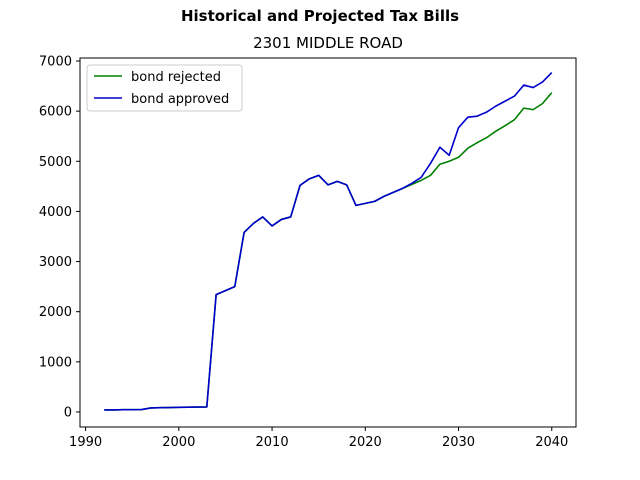  Describe the element at coordinates (178, 442) in the screenshot. I see `x-tick-label: 2000` at that location.